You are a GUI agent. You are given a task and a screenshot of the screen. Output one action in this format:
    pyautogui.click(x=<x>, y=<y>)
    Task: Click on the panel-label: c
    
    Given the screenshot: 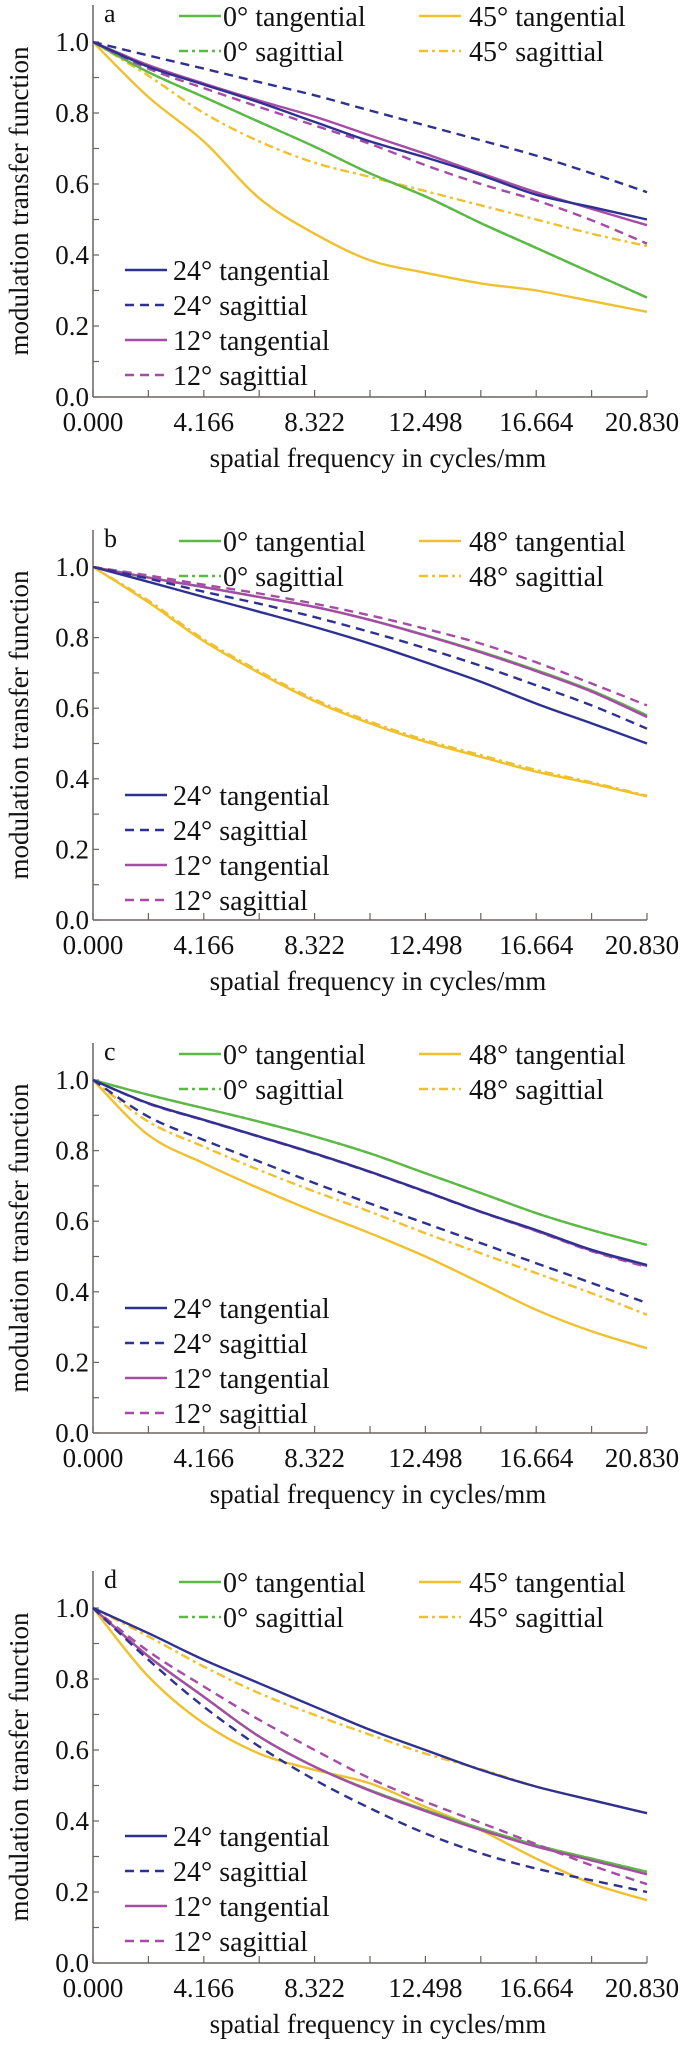 What is the action you would take?
    pyautogui.click(x=110, y=1051)
    